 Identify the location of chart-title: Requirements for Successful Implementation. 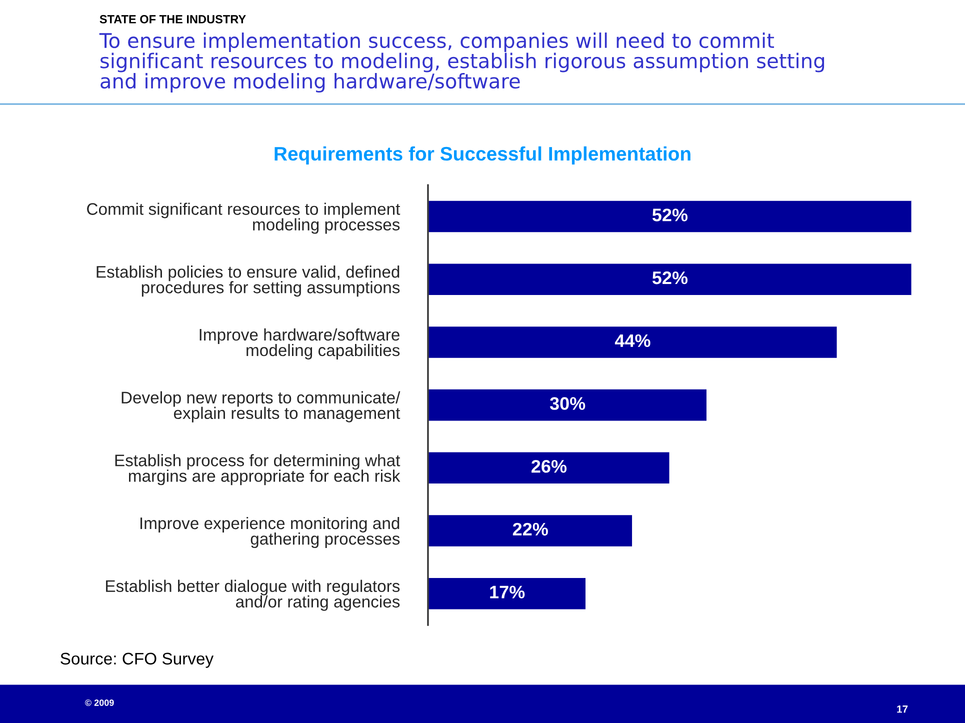
(482, 155).